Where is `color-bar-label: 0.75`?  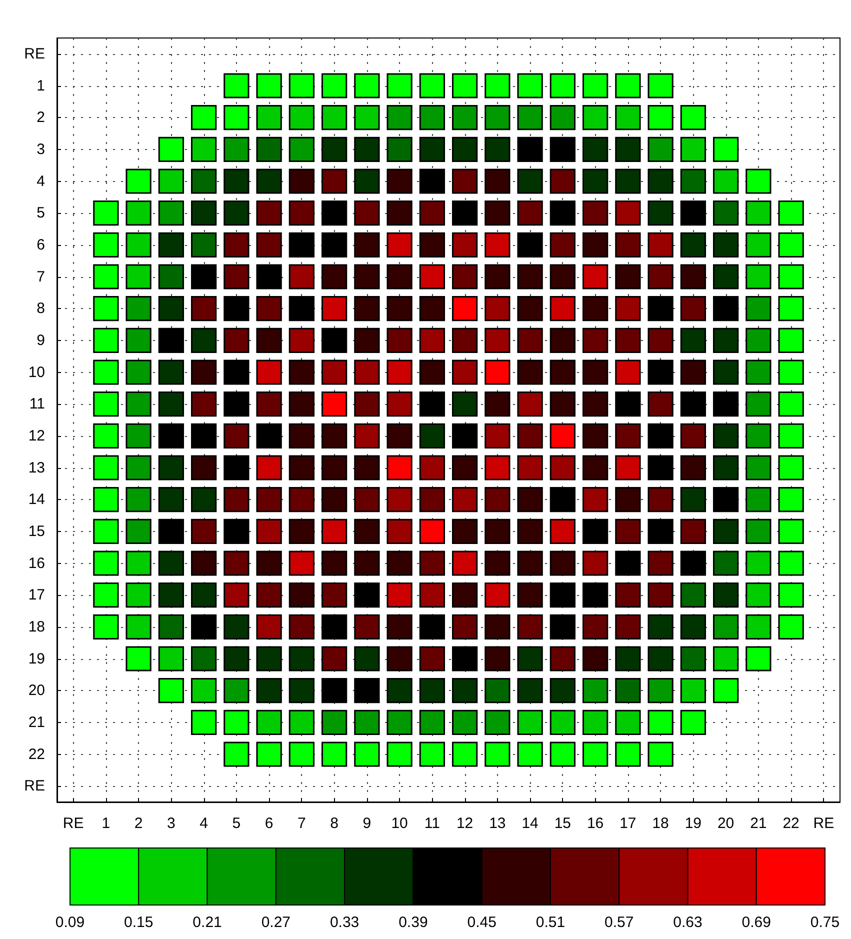
color-bar-label: 0.75 is located at coordinates (825, 922).